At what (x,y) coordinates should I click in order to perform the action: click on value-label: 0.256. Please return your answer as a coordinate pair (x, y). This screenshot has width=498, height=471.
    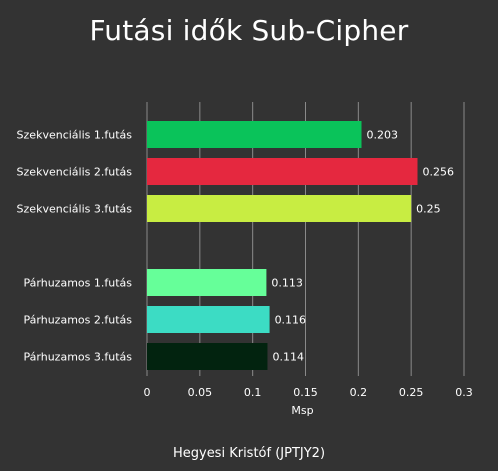
    Looking at the image, I should click on (439, 172).